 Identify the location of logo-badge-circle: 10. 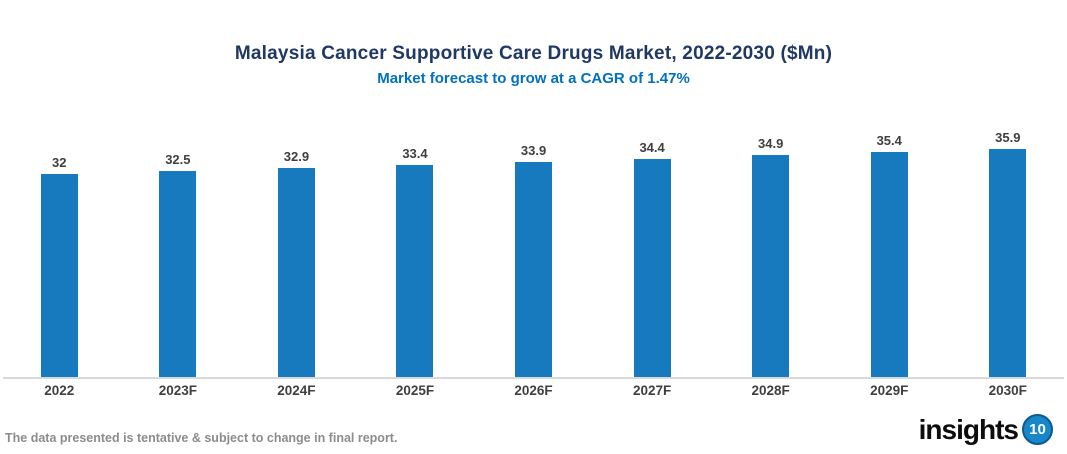
(1037, 429).